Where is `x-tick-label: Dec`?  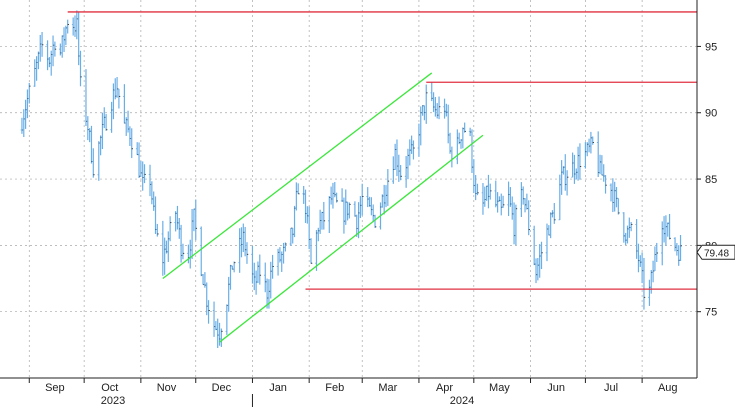 x-tick-label: Dec is located at coordinates (222, 388).